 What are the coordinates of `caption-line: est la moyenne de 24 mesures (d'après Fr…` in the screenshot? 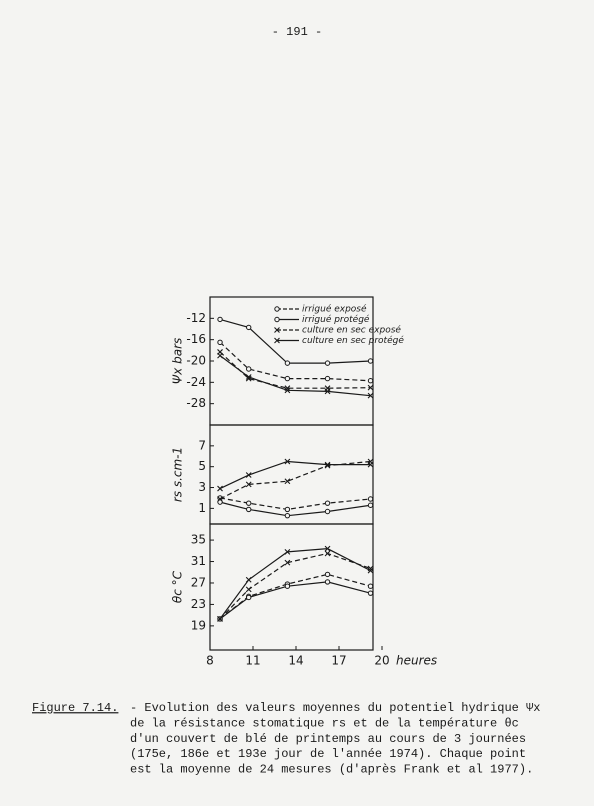 It's located at (331, 769).